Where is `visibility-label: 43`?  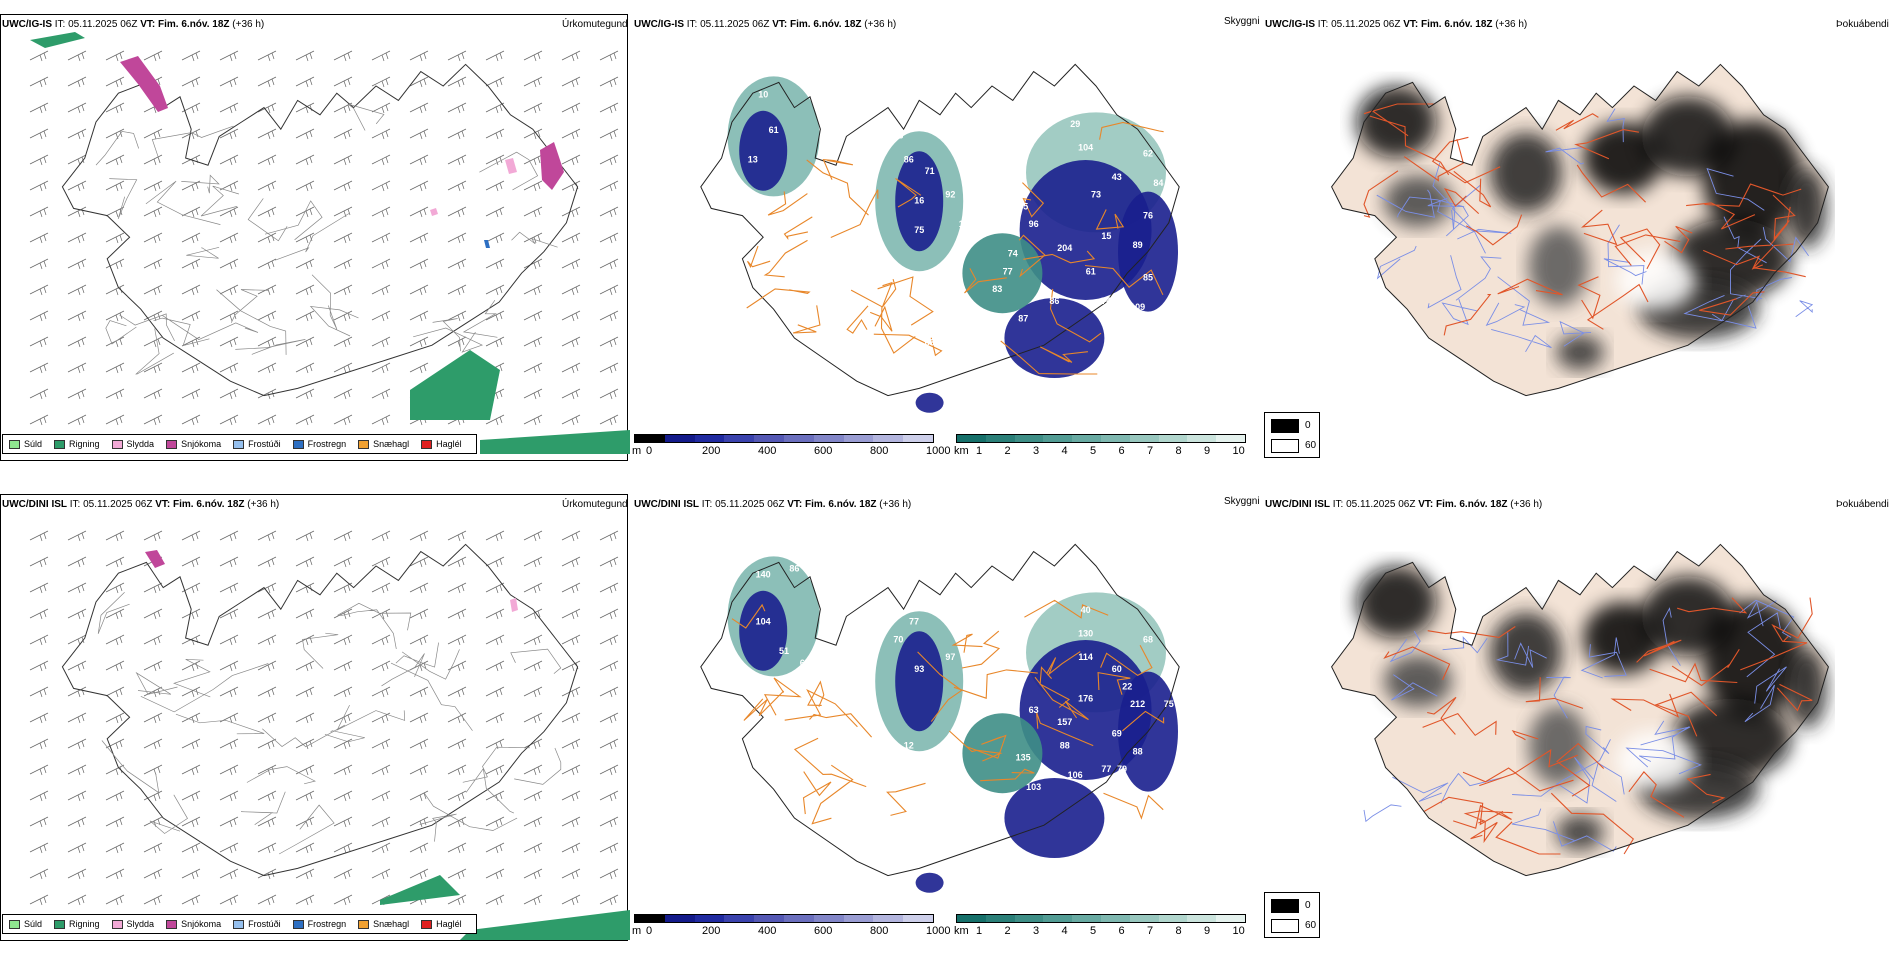
visibility-label: 43 is located at coordinates (1117, 177).